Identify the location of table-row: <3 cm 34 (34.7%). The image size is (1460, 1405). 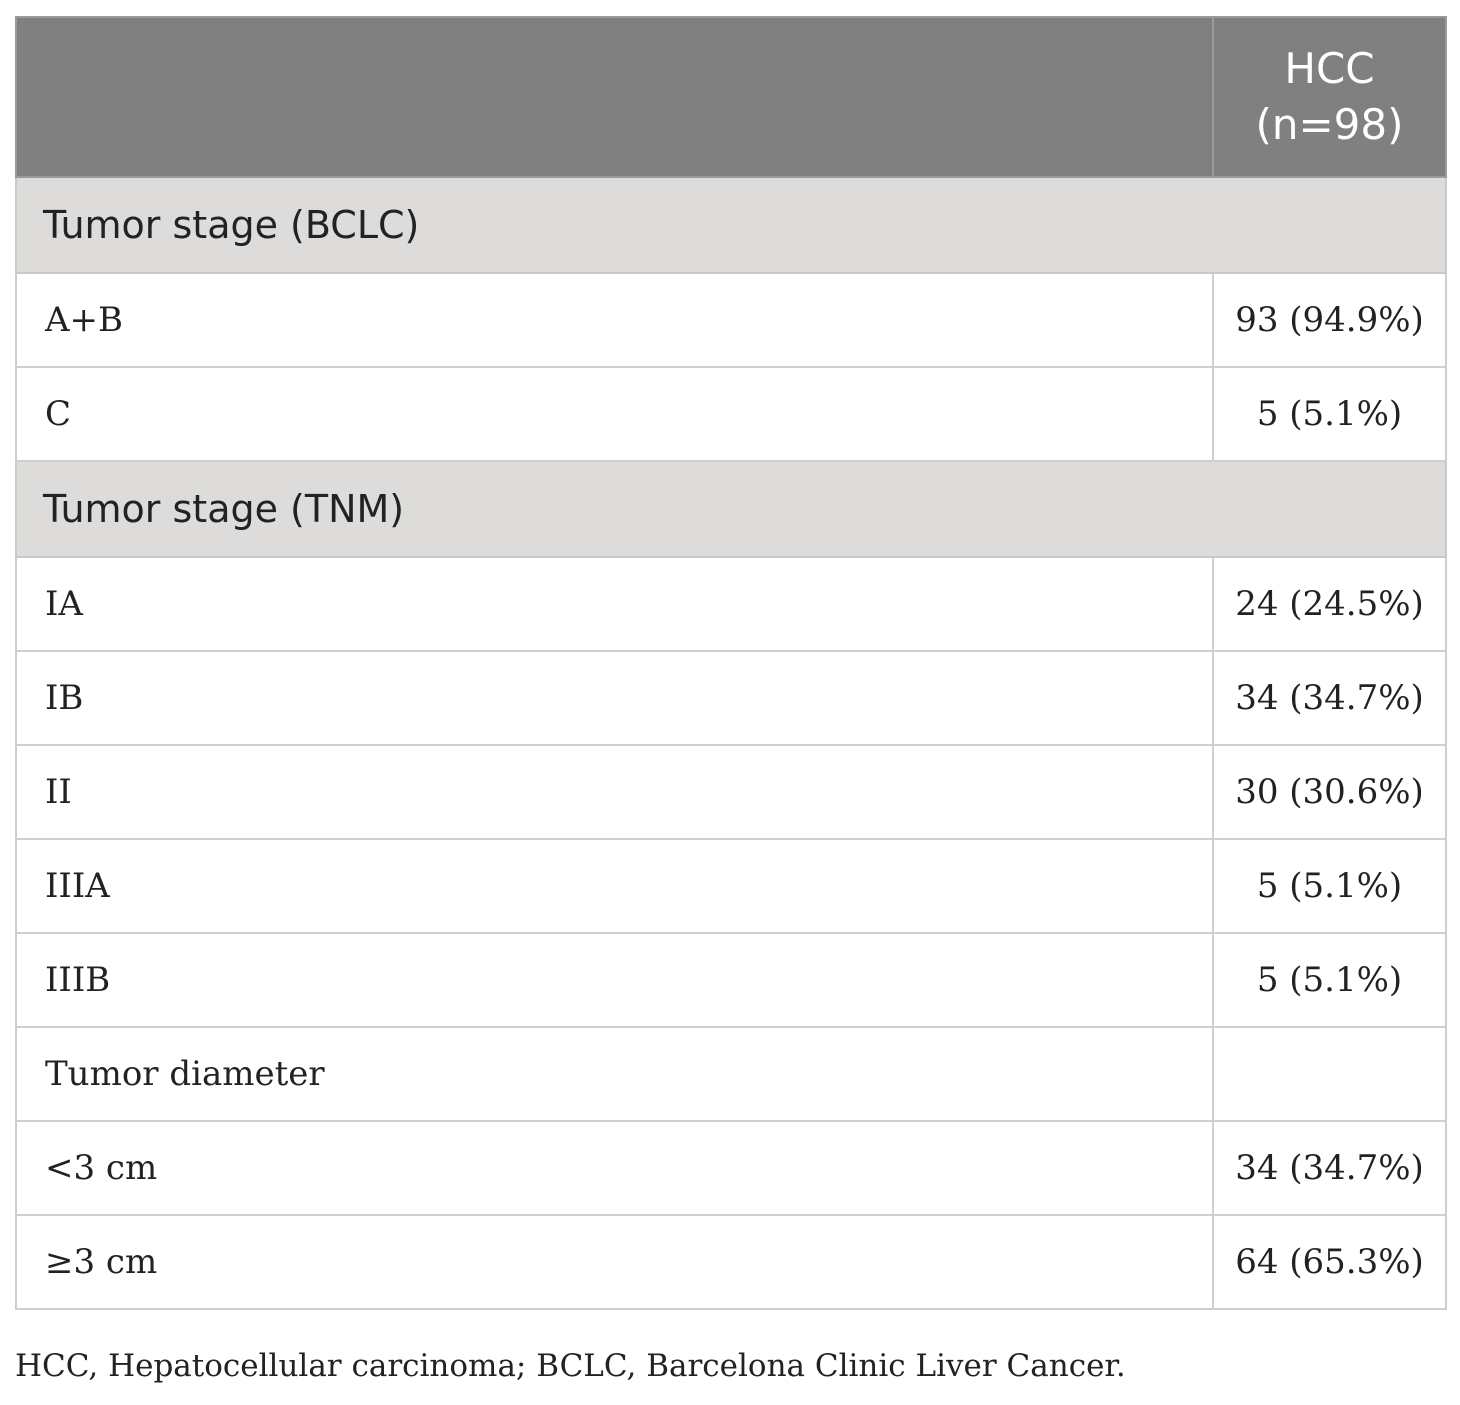
(731, 1168).